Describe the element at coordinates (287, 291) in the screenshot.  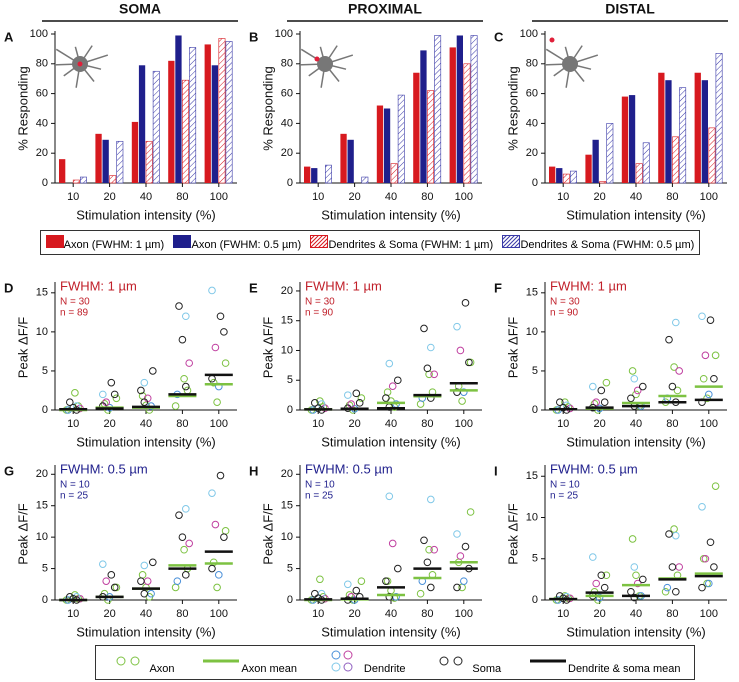
I see `y-tick-label: 20` at that location.